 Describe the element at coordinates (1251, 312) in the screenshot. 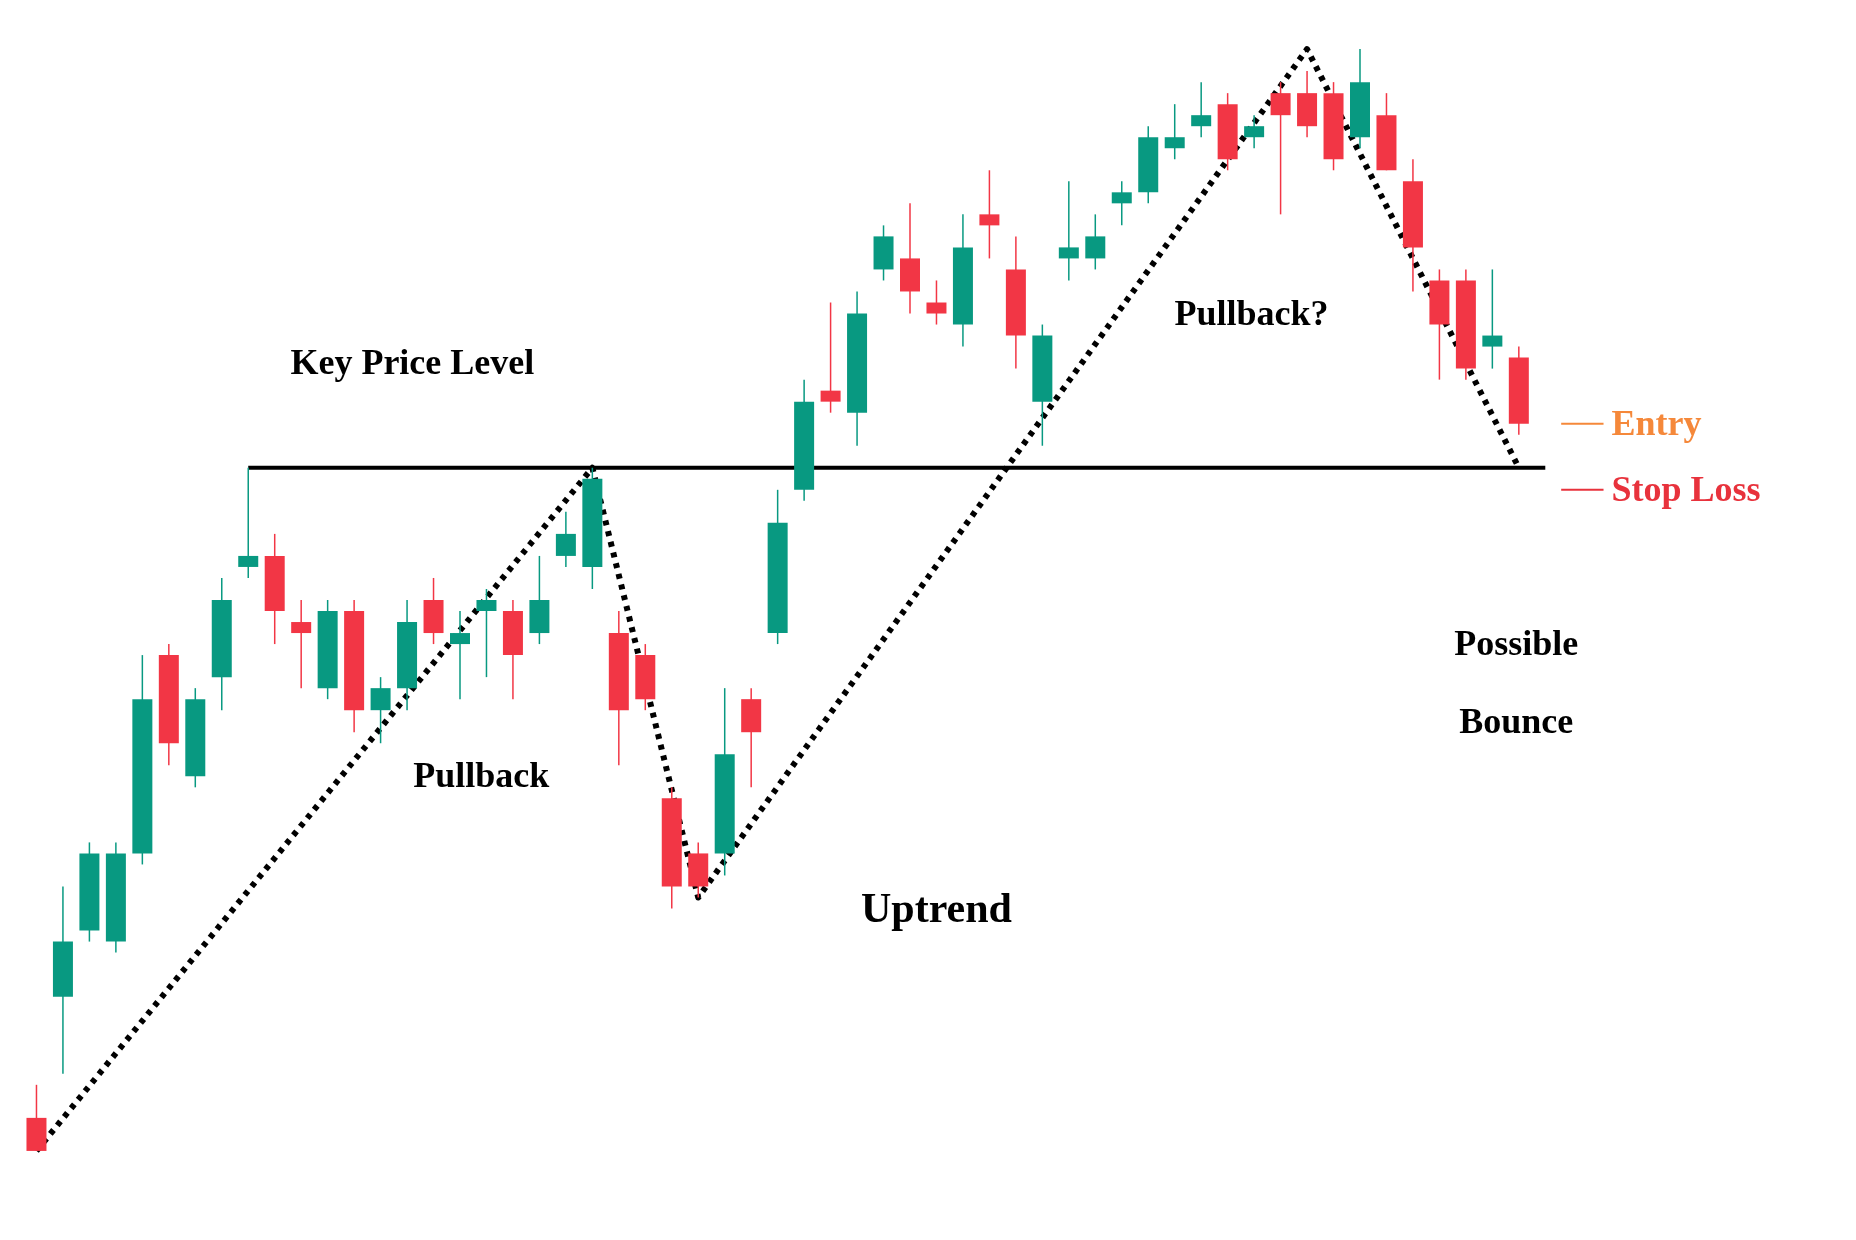

I see `annotation: Pullback?` at that location.